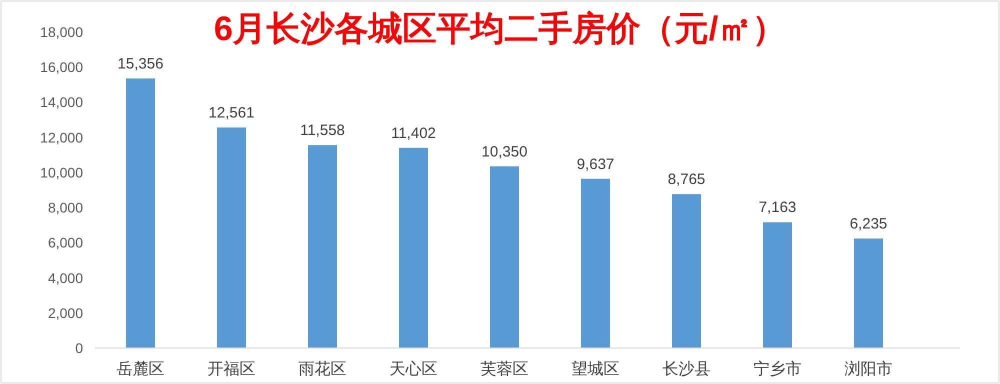 The height and width of the screenshot is (384, 1000). Describe the element at coordinates (232, 369) in the screenshot. I see `x-tick-label: 开福区` at that location.